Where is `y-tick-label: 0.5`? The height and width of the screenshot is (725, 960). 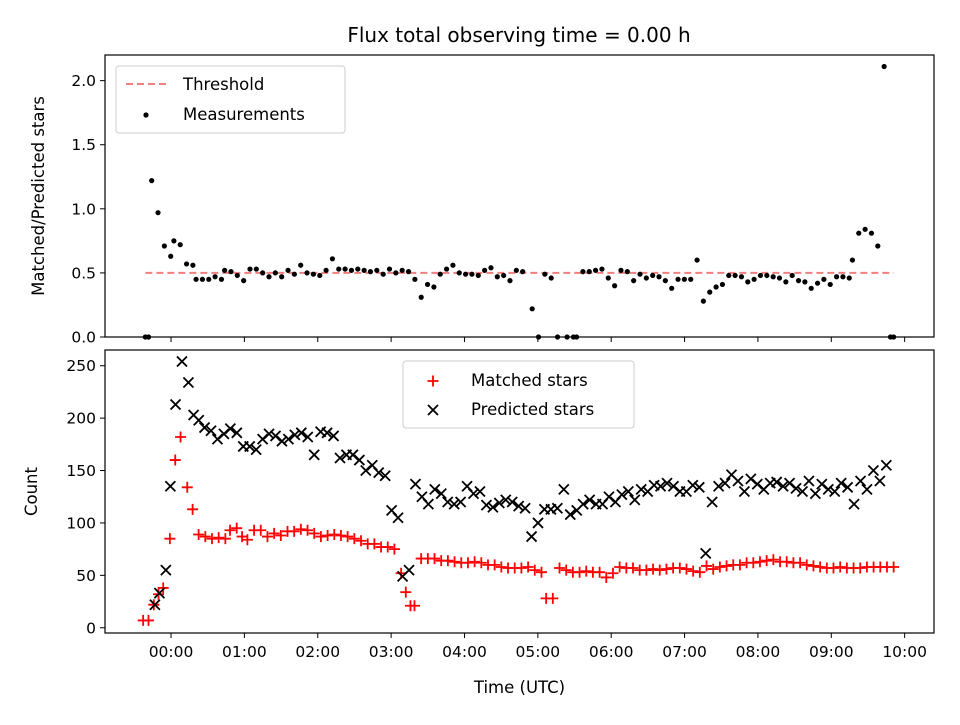
y-tick-label: 0.5 is located at coordinates (83, 273).